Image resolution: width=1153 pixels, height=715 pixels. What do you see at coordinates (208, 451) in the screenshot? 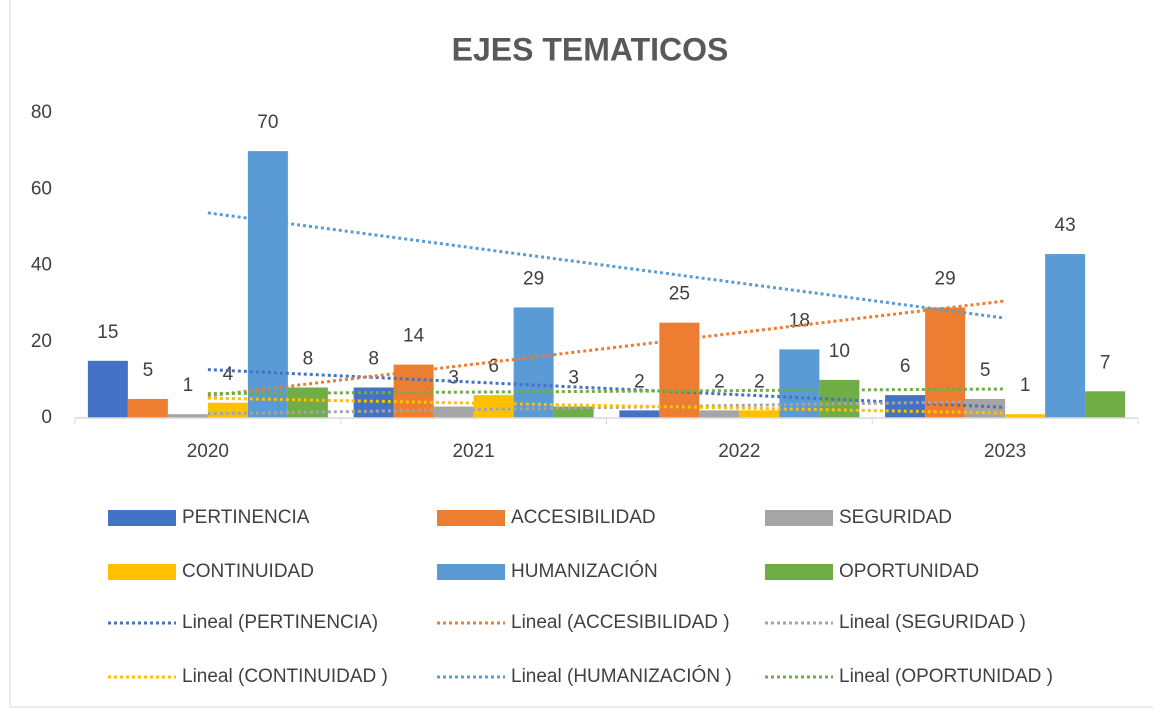
I see `x-tick-label: 2020` at bounding box center [208, 451].